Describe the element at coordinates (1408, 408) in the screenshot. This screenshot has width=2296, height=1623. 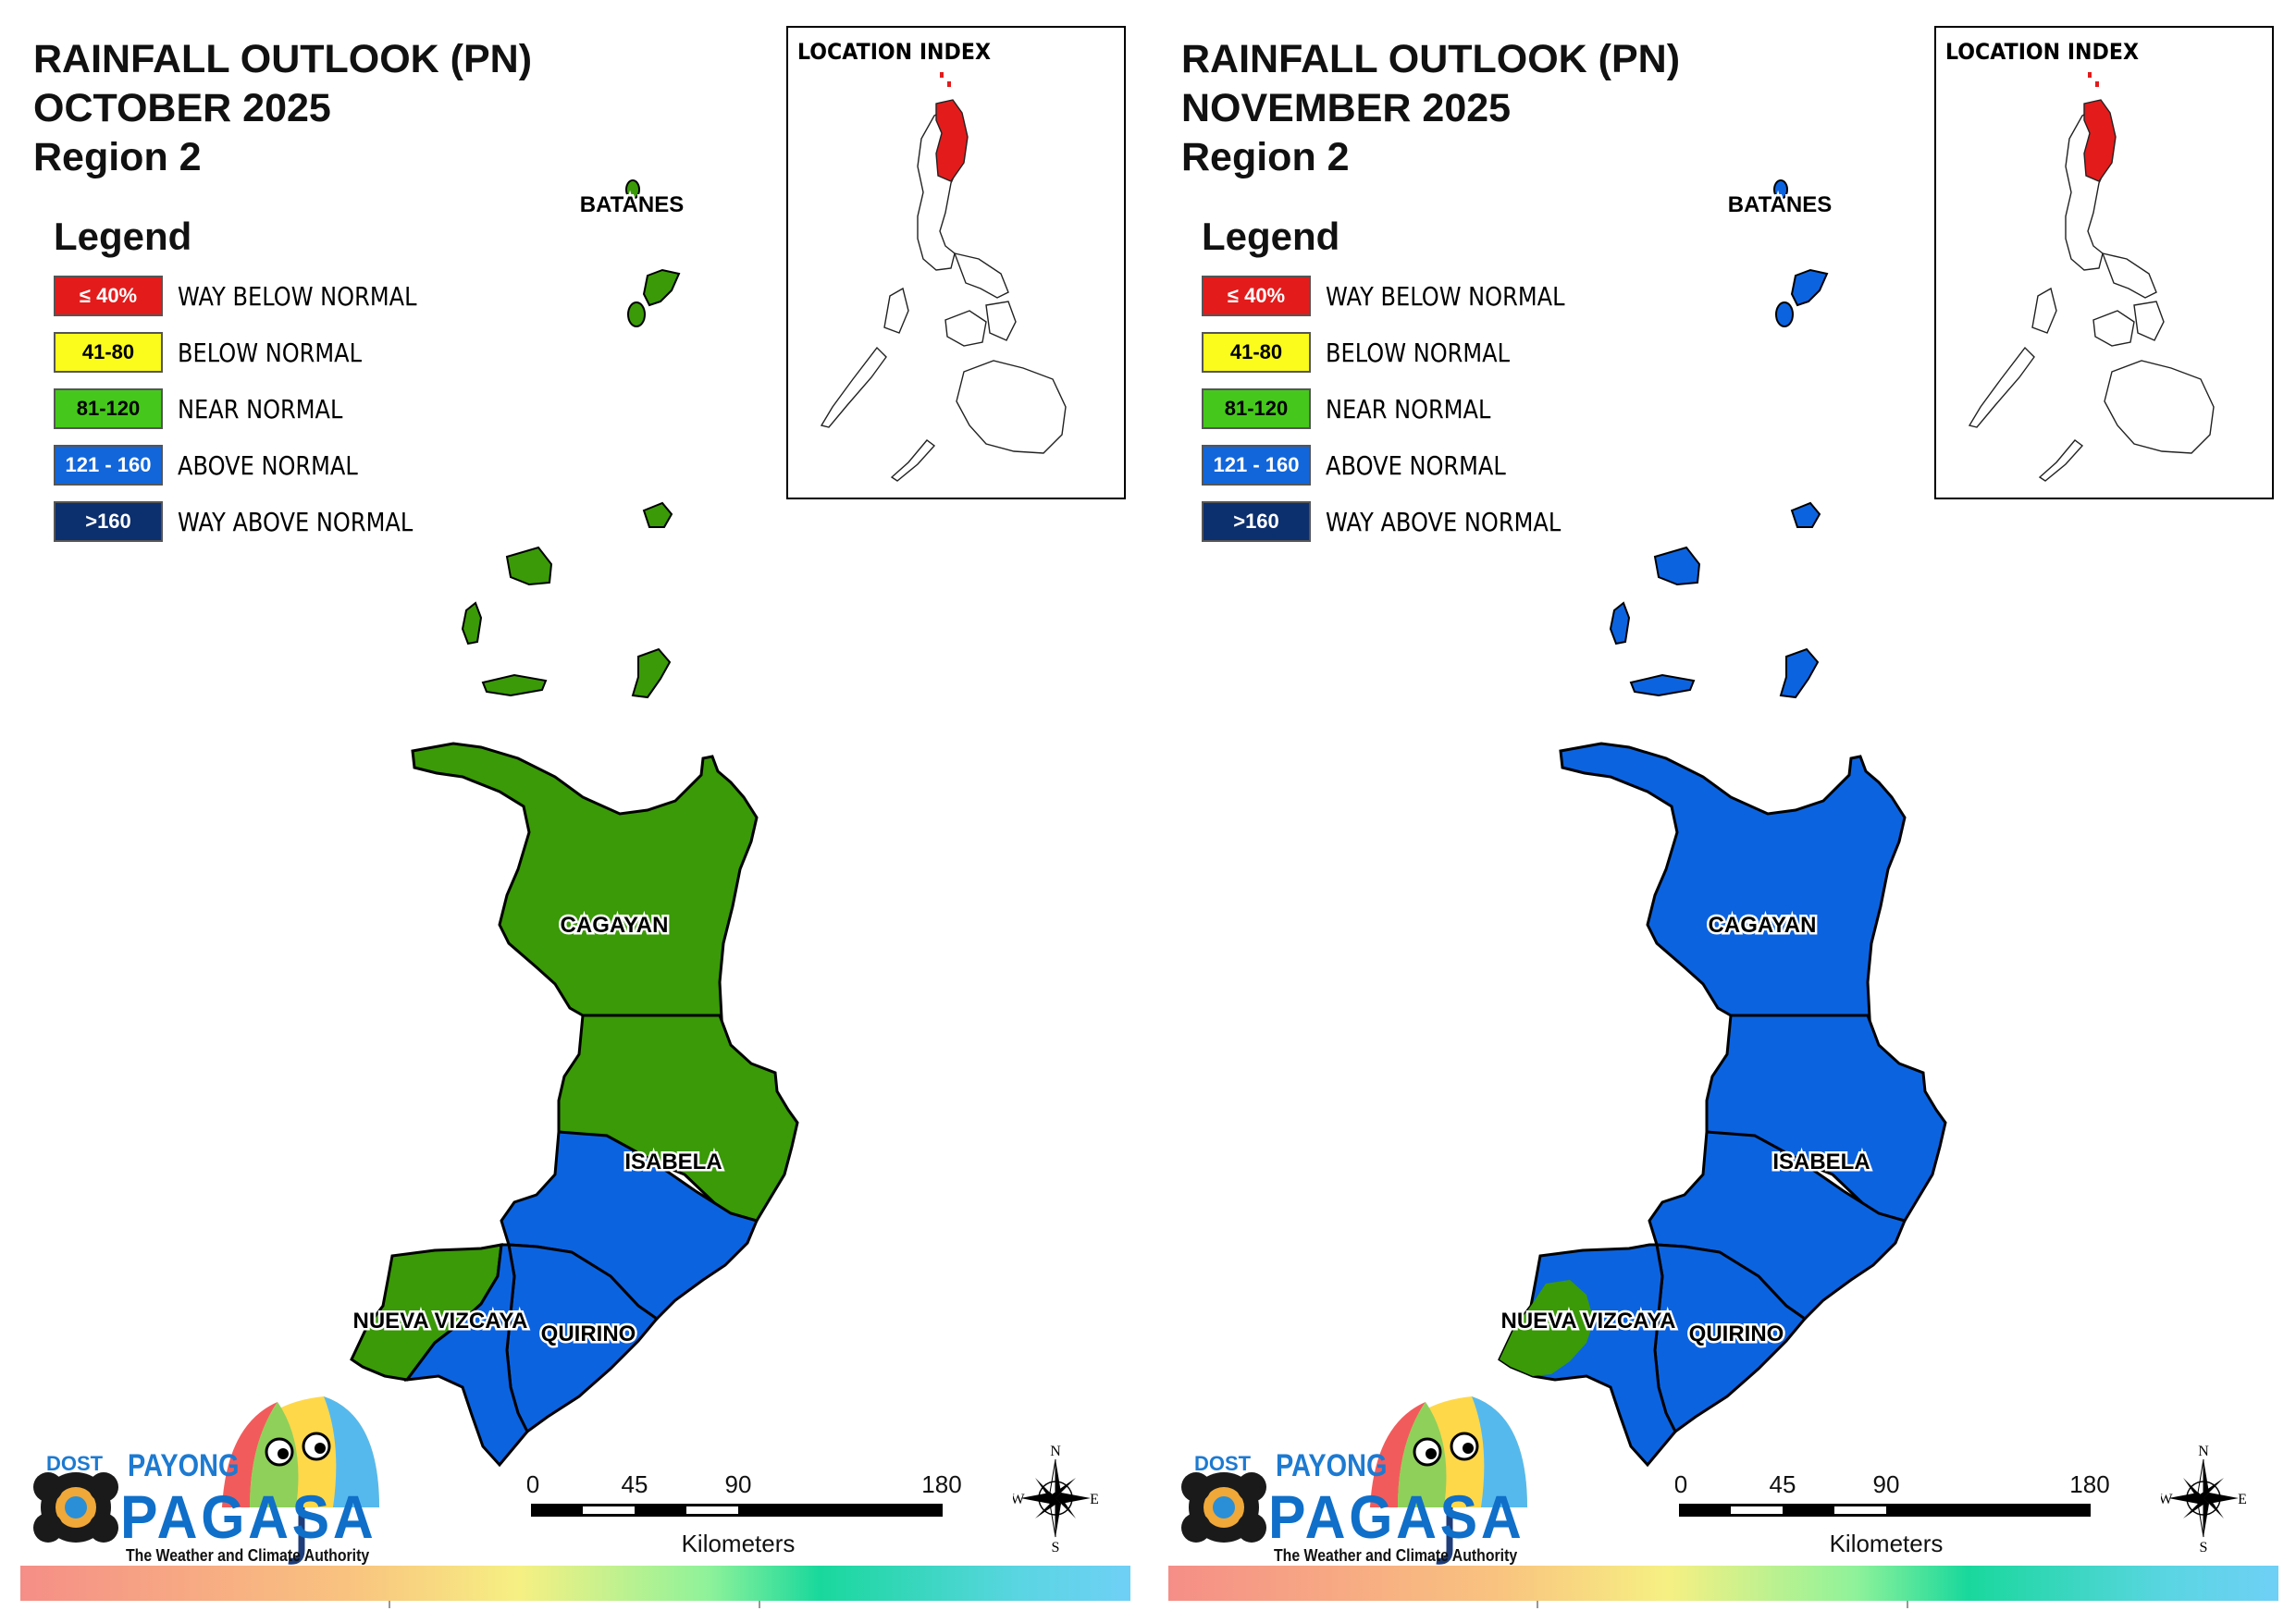
I see `legend-label: NEAR NORMAL` at that location.